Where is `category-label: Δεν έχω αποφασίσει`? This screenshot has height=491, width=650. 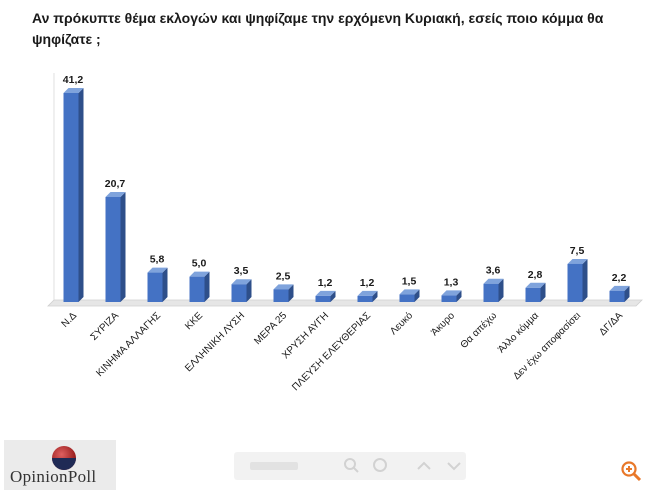
category-label: Δεν έχω αποφασίσει is located at coordinates (547, 346).